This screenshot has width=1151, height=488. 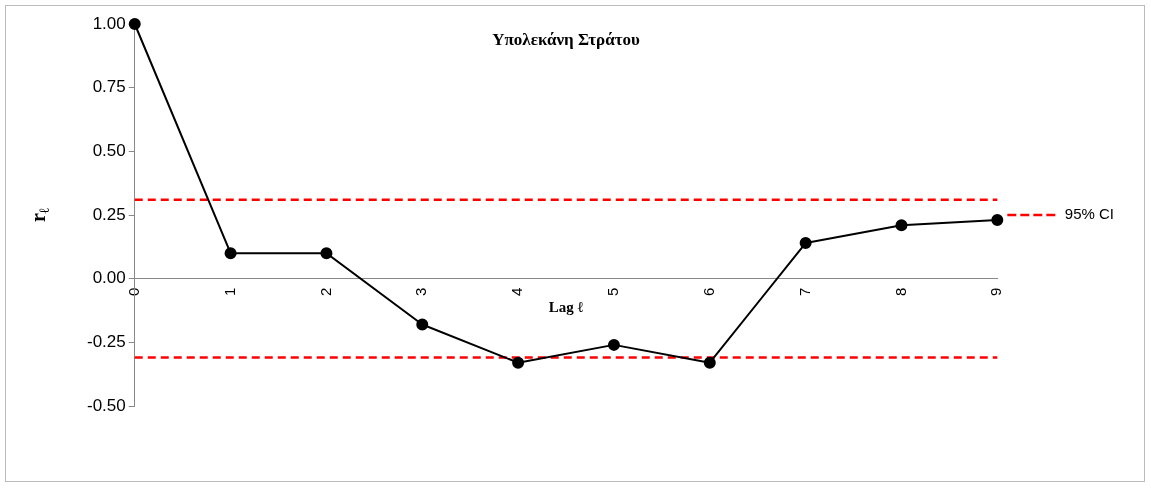 What do you see at coordinates (109, 23) in the screenshot?
I see `y-tick-label: 1.00` at bounding box center [109, 23].